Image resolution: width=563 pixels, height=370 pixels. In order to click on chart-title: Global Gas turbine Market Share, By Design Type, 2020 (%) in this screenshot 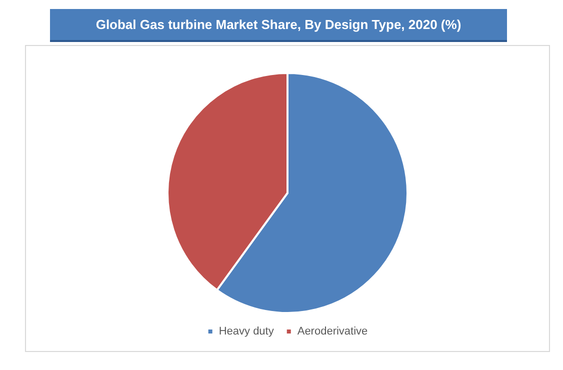, I will do `click(278, 25)`.